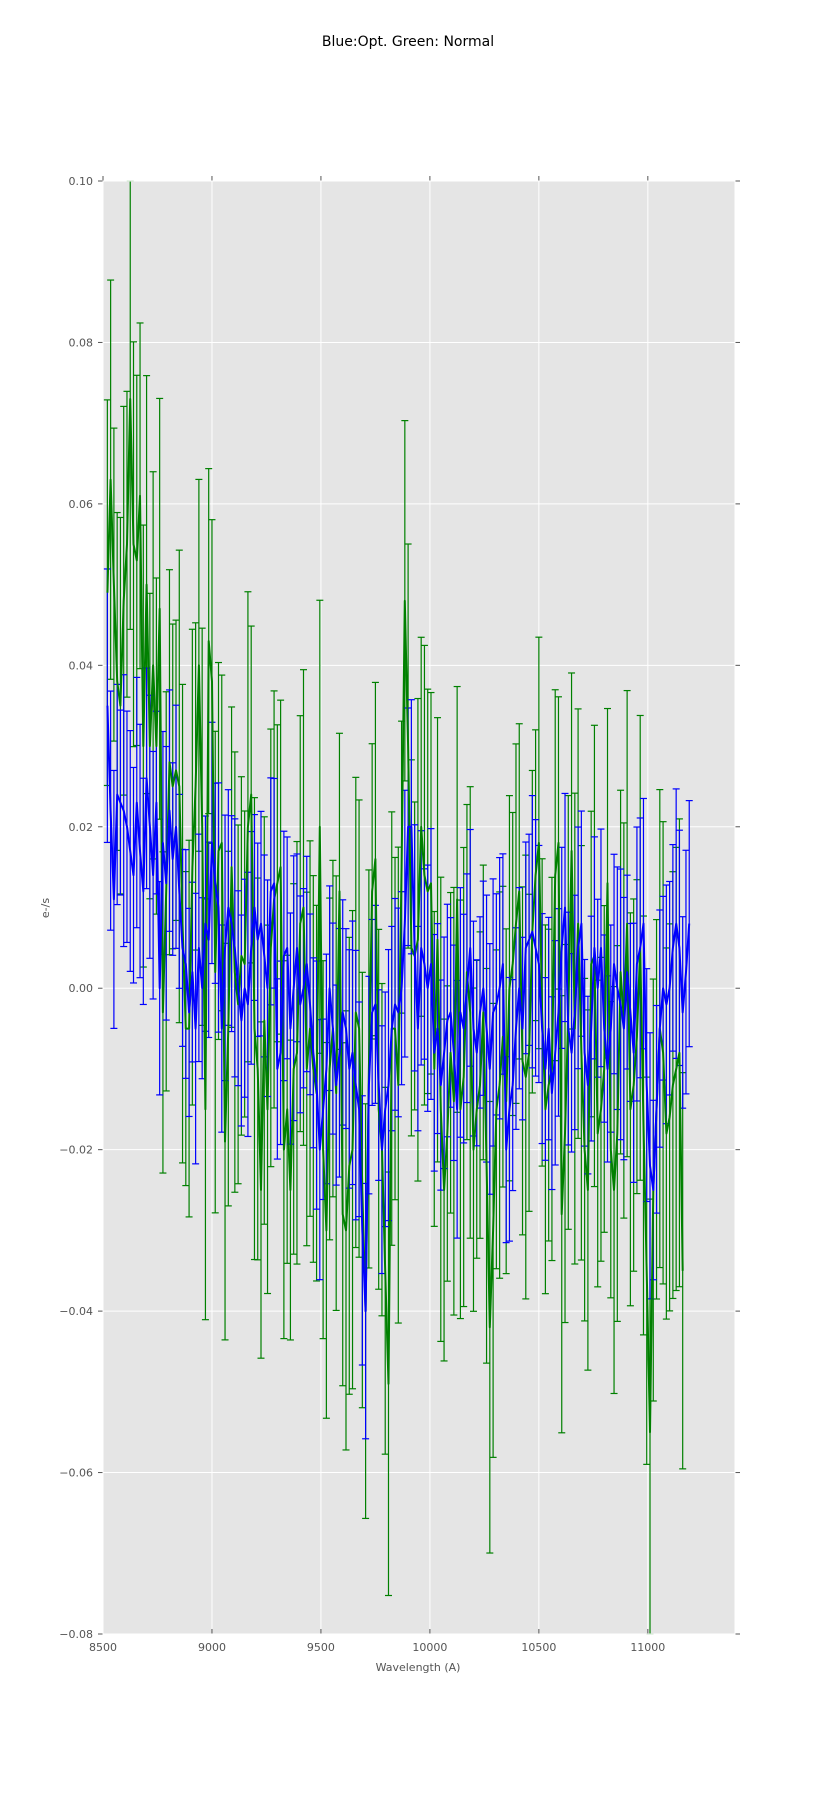 This screenshot has height=1817, width=817. Describe the element at coordinates (76, 1473) in the screenshot. I see `y-tick-label: −0.06` at that location.